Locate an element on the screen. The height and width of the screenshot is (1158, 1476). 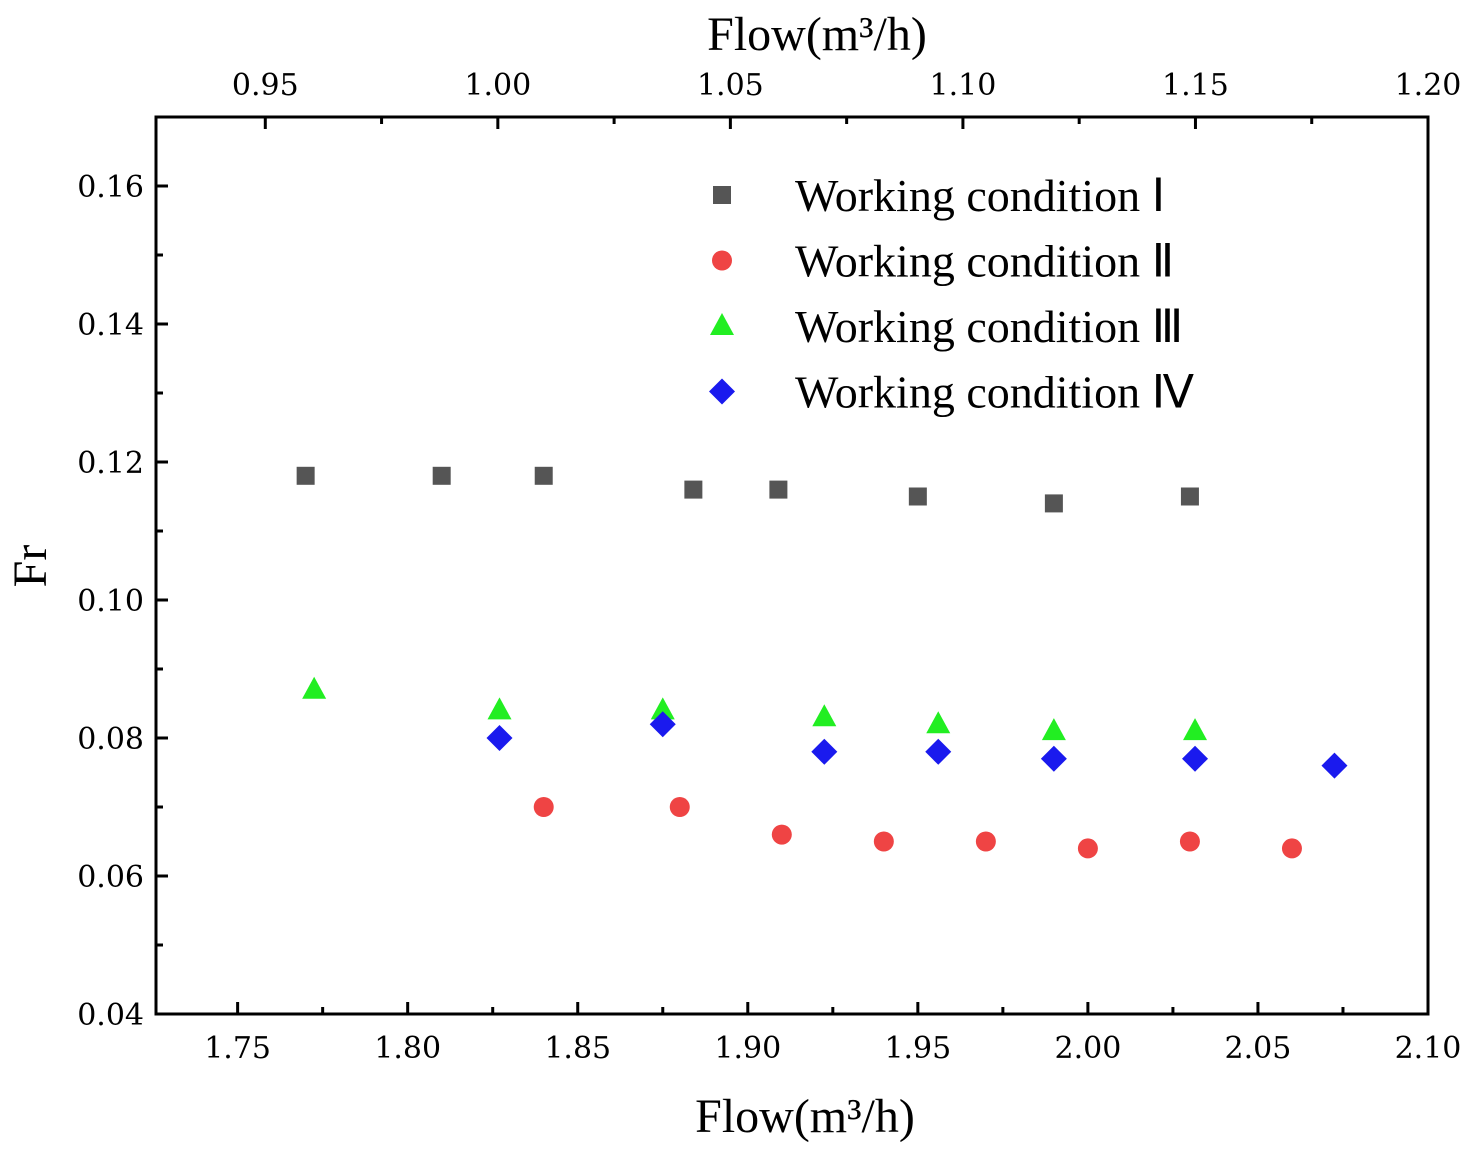
x-bottom-tick-label: 1.75 is located at coordinates (237, 1048).